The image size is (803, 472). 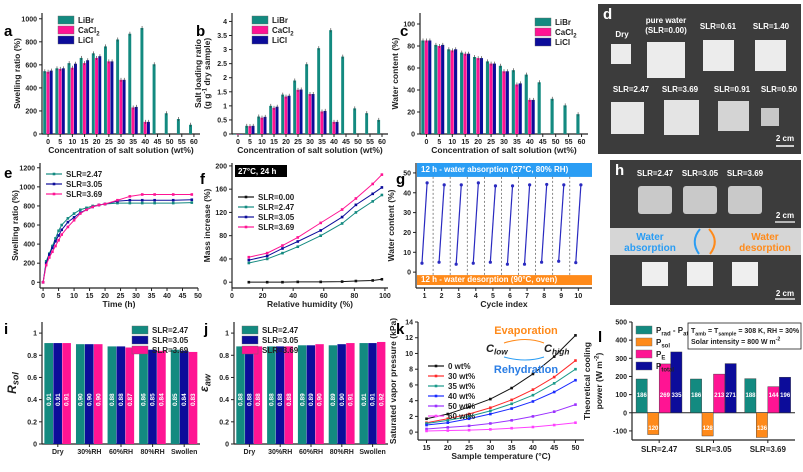 What do you see at coordinates (302, 394) in the screenshot?
I see `bar-j-SLR247` at bounding box center [302, 394].